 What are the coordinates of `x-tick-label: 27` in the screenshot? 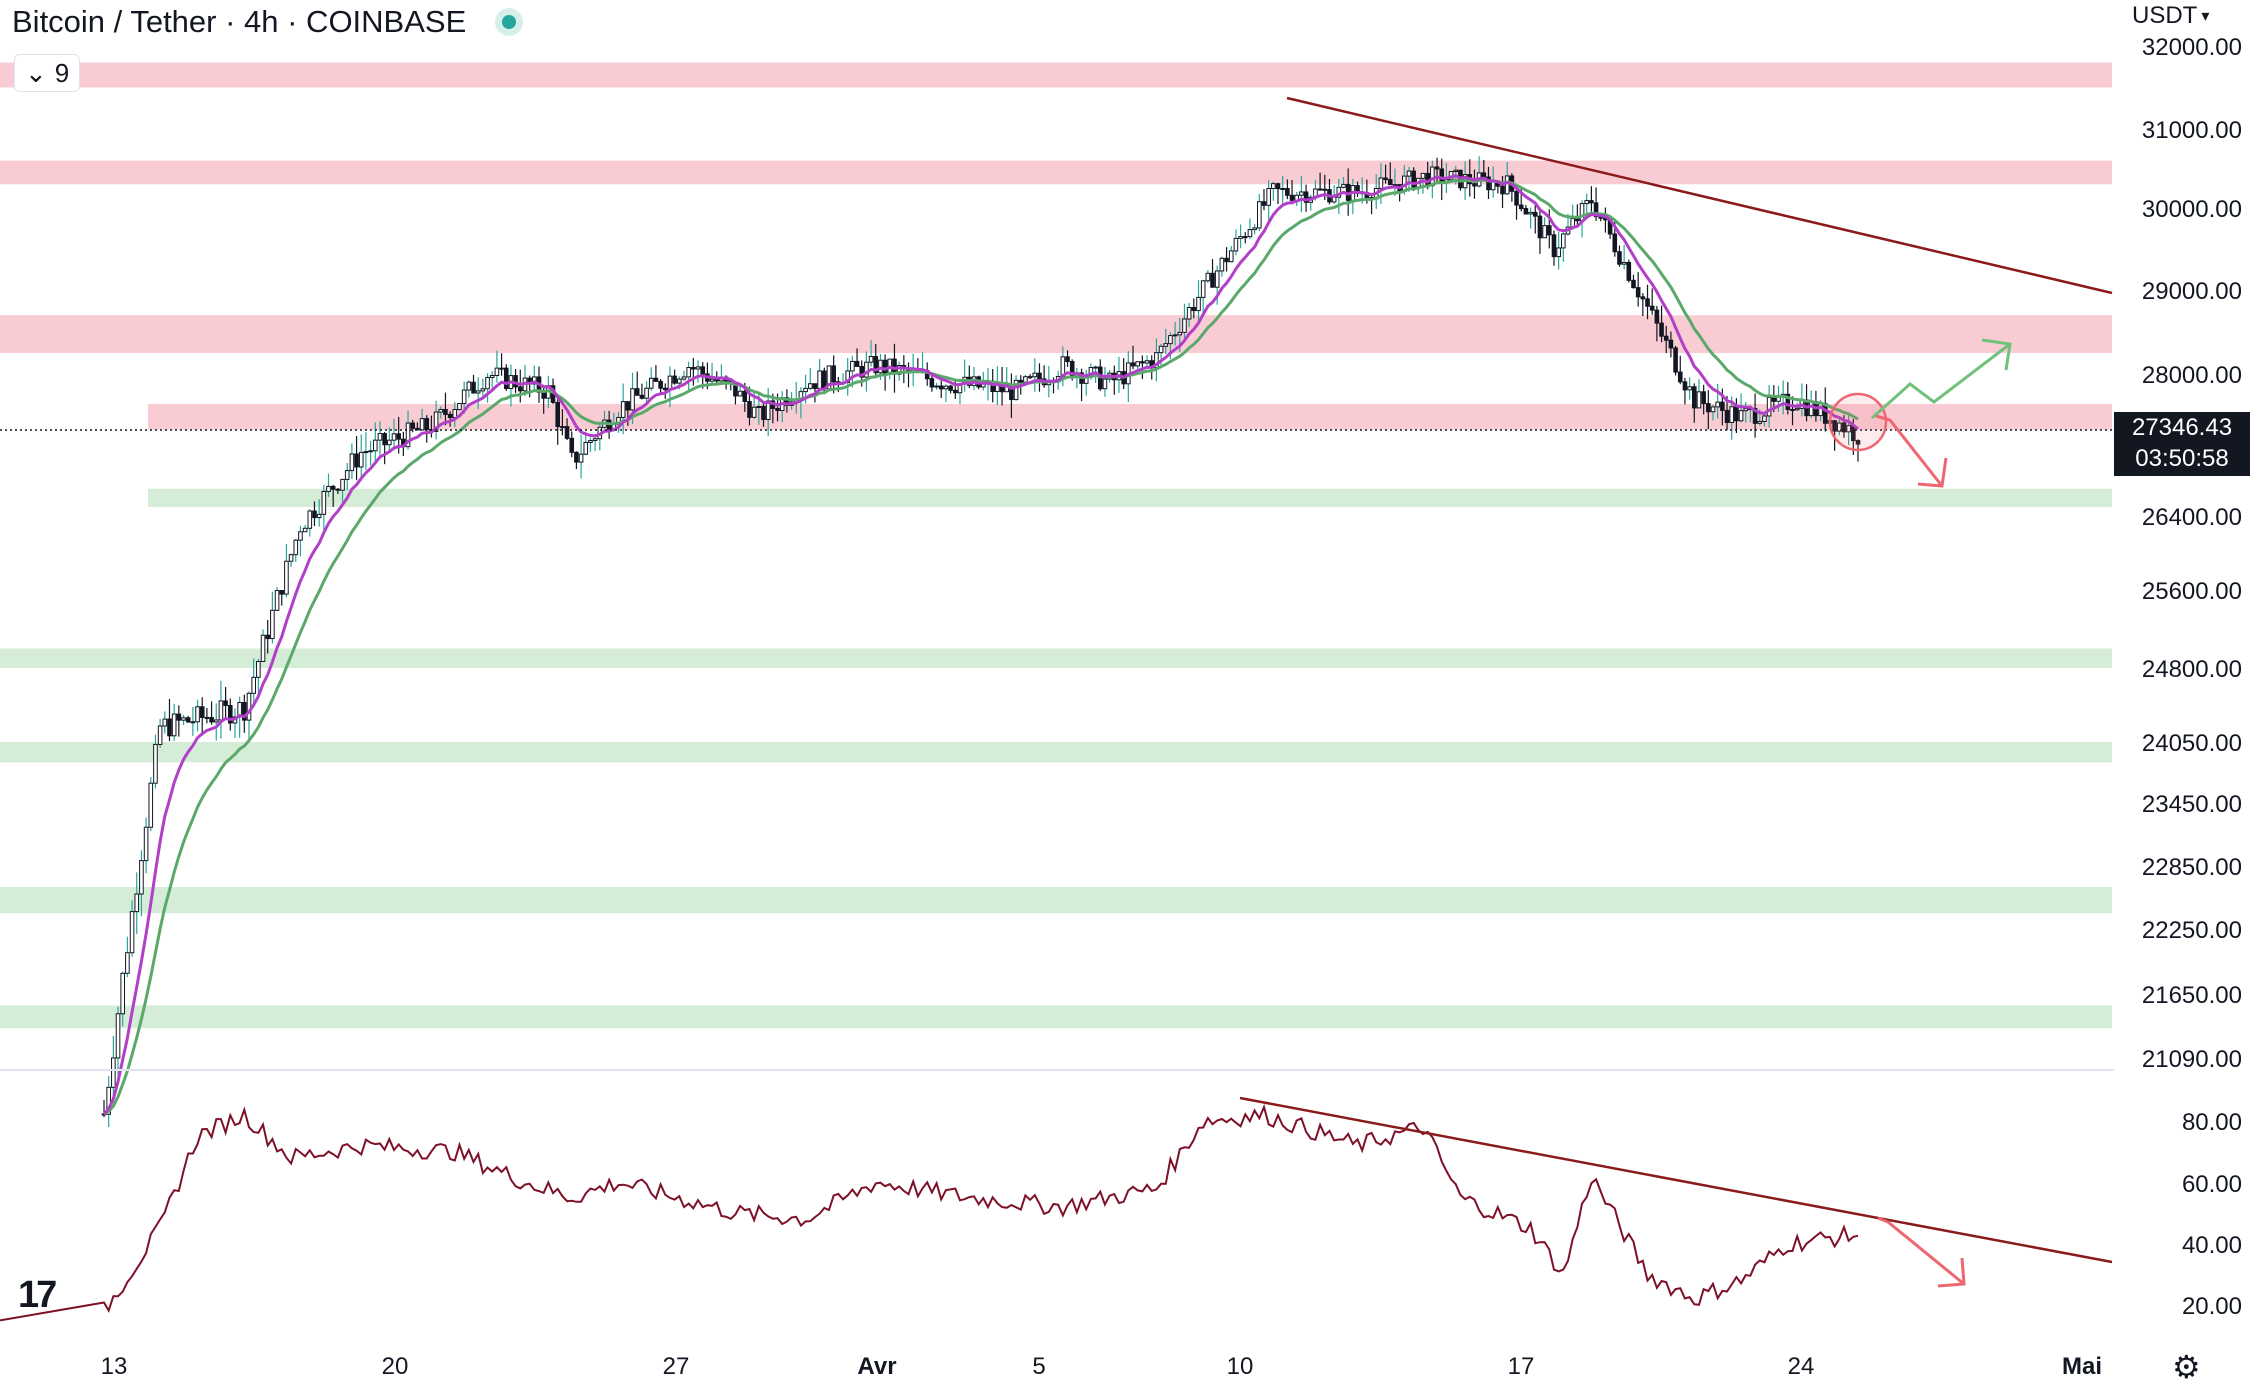 It's located at (676, 1366).